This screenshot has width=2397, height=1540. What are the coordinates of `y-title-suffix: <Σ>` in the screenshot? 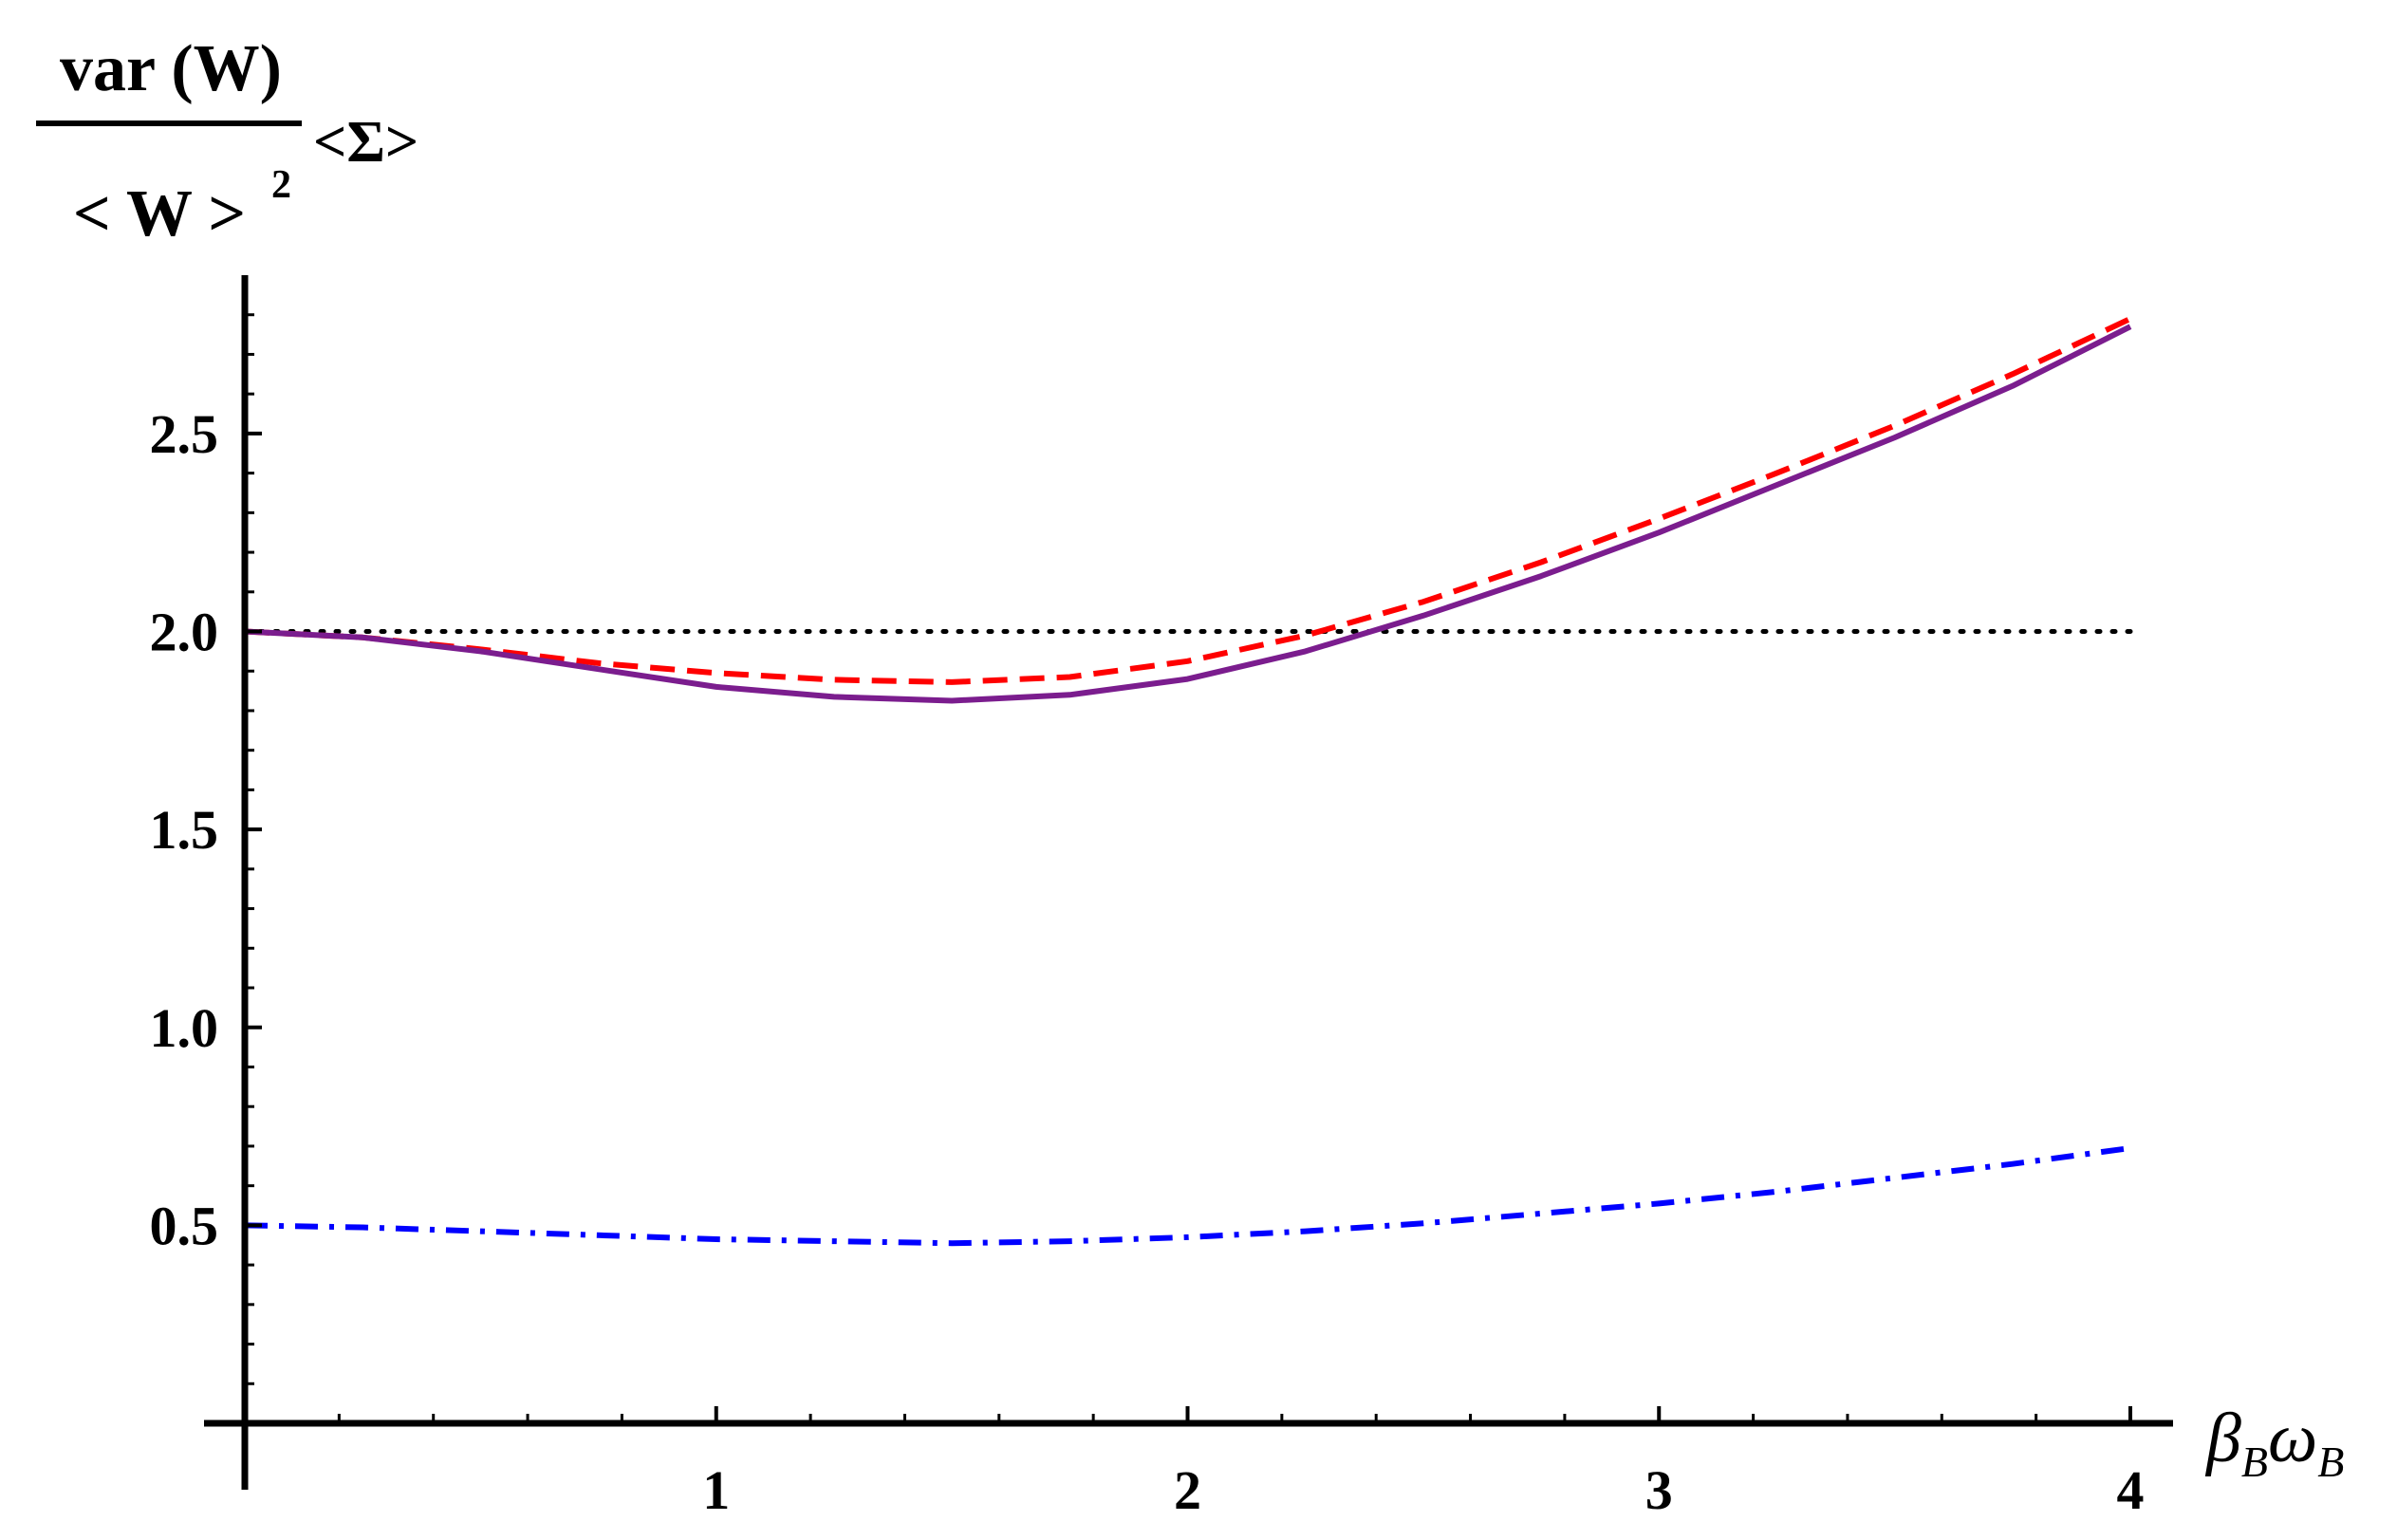 It's located at (365, 142).